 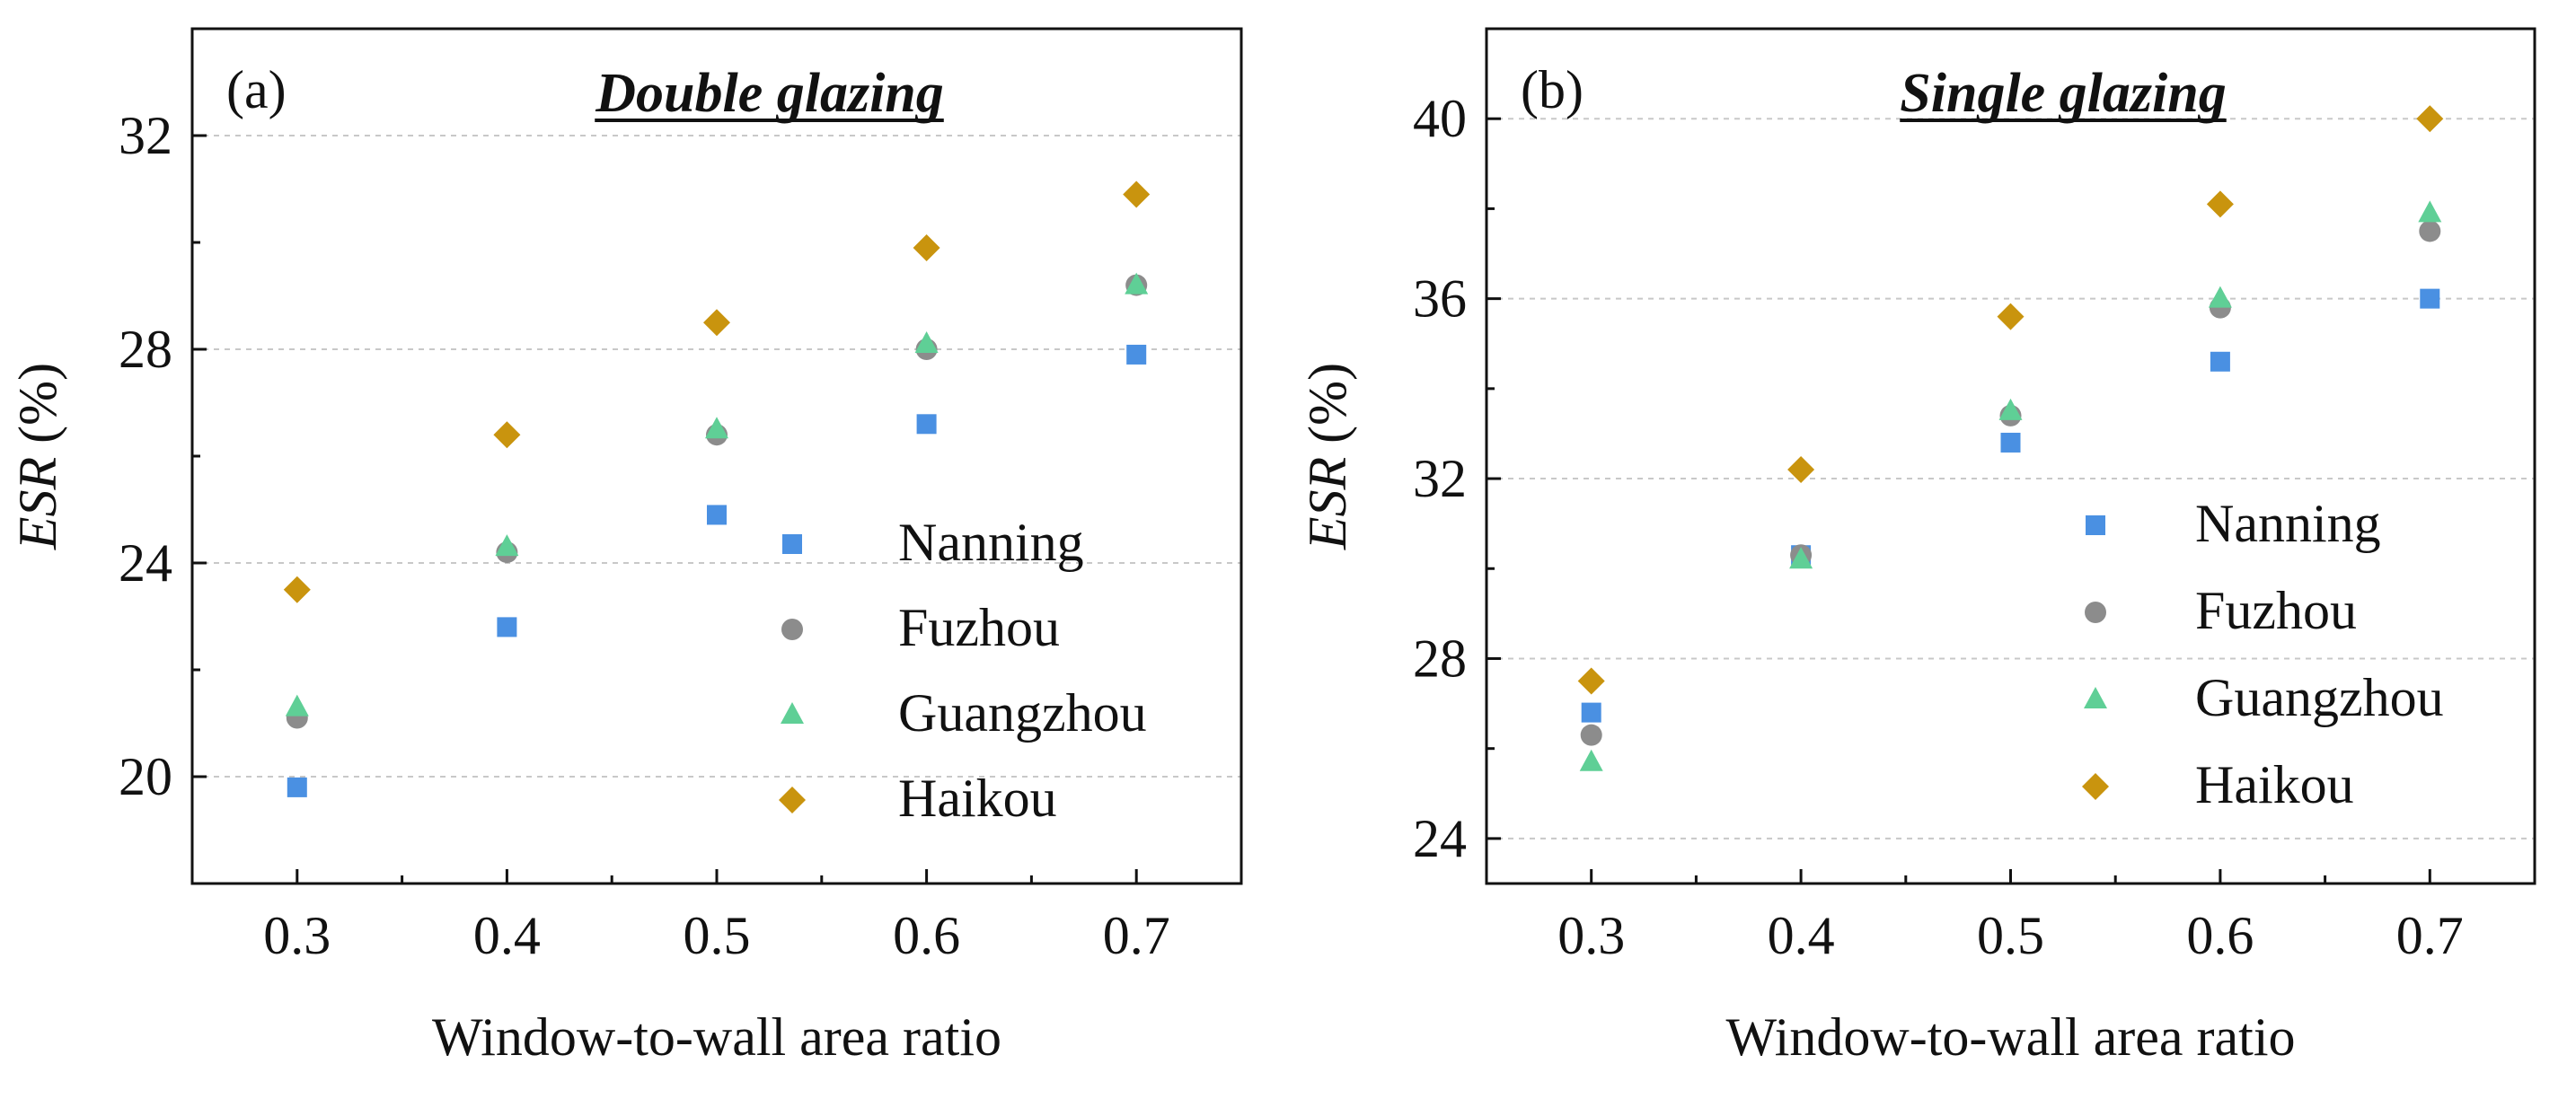 I want to click on series-nanning, so click(x=717, y=570).